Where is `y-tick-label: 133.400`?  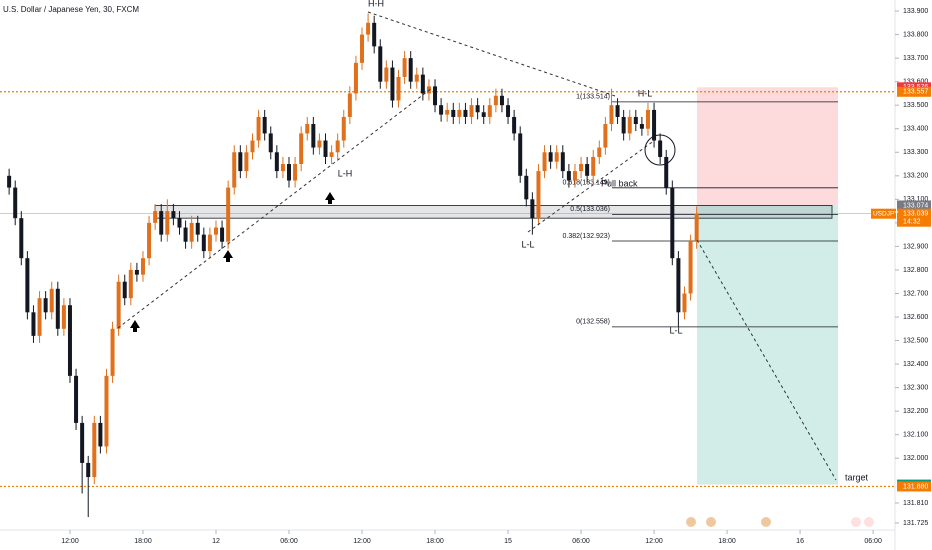 y-tick-label: 133.400 is located at coordinates (915, 129).